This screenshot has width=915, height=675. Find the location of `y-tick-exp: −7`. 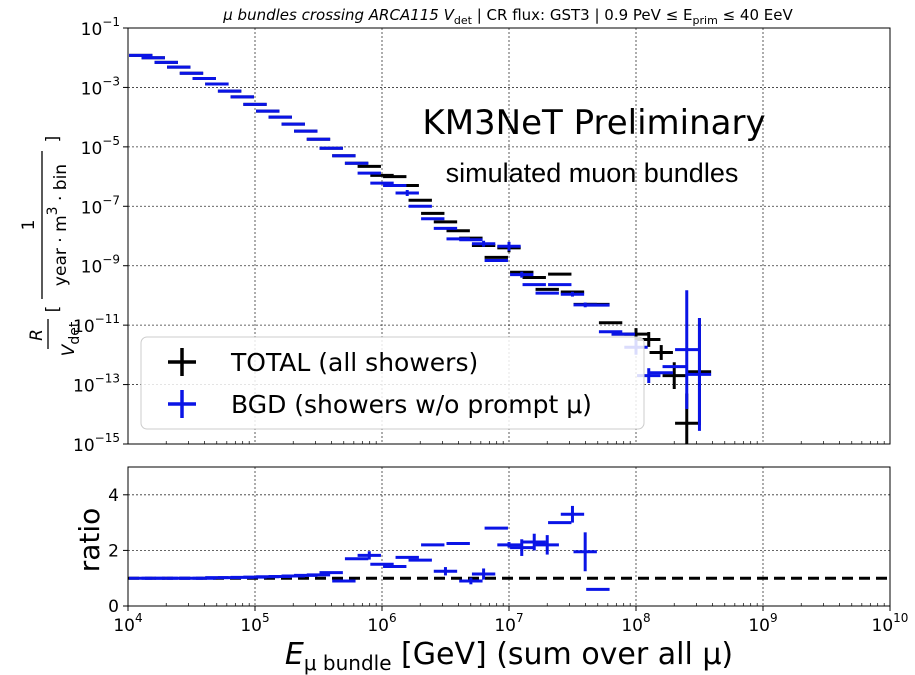

y-tick-exp: −7 is located at coordinates (111, 200).